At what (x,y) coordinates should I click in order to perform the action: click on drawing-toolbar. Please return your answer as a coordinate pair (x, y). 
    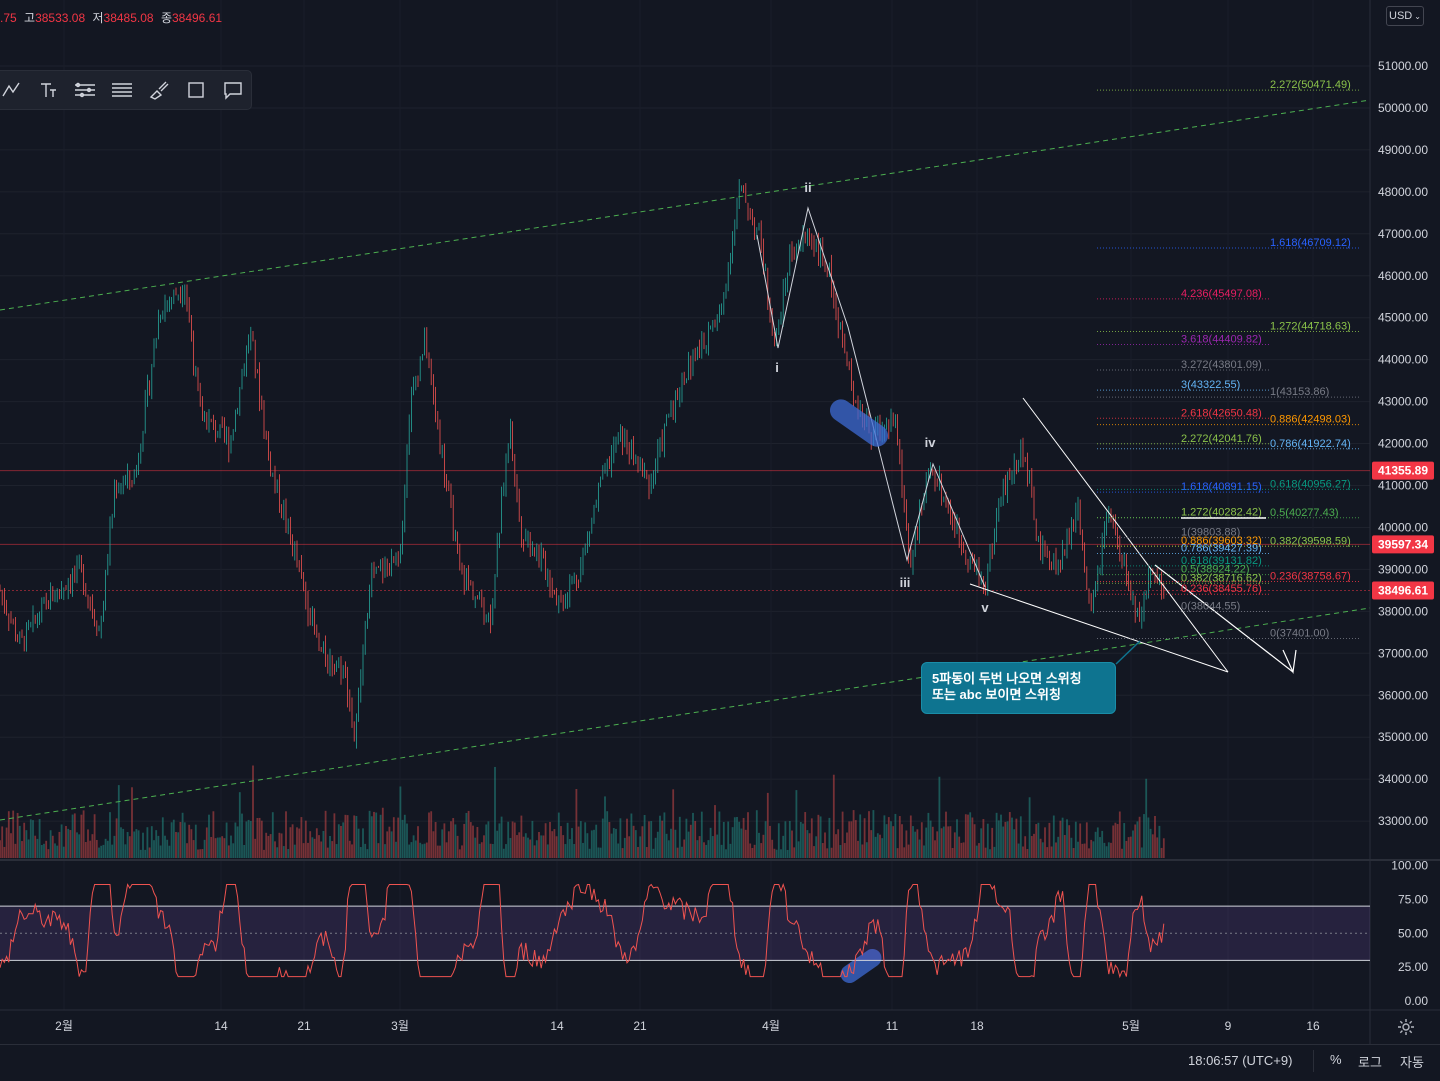
    Looking at the image, I should click on (126, 90).